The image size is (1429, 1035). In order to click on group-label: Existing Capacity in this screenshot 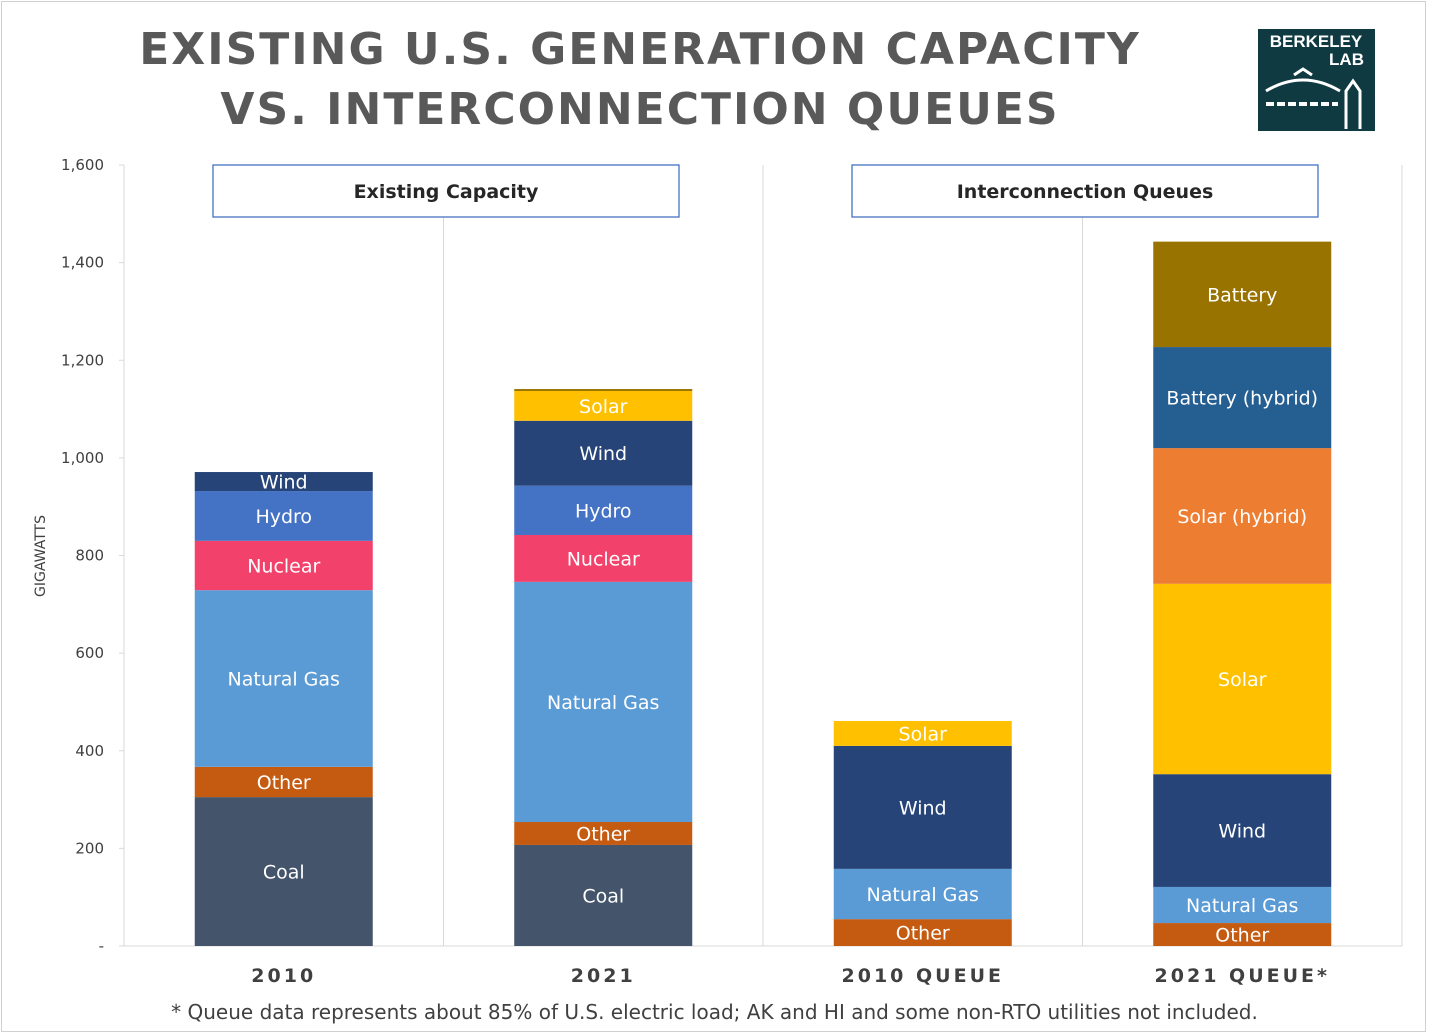, I will do `click(446, 192)`.